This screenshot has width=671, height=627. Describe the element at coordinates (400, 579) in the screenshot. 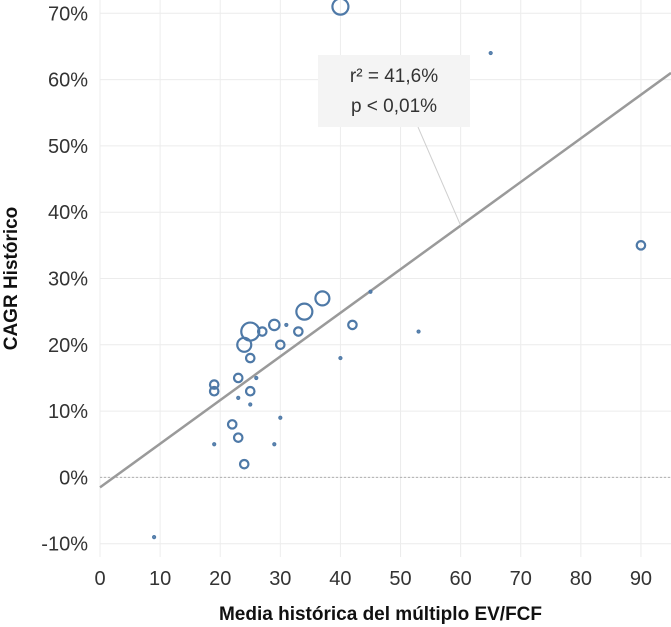

I see `x-tick-label: 50` at that location.